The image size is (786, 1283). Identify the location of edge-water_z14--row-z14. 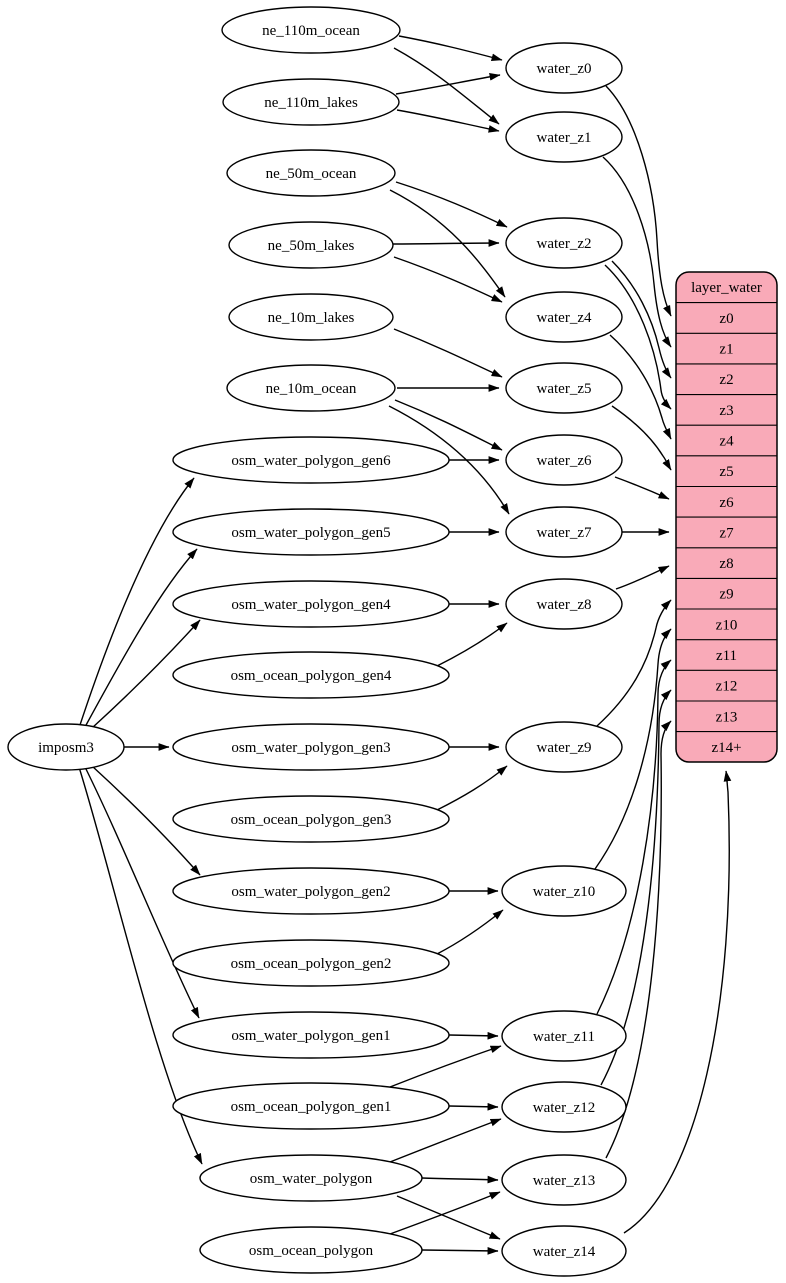
(677, 1002).